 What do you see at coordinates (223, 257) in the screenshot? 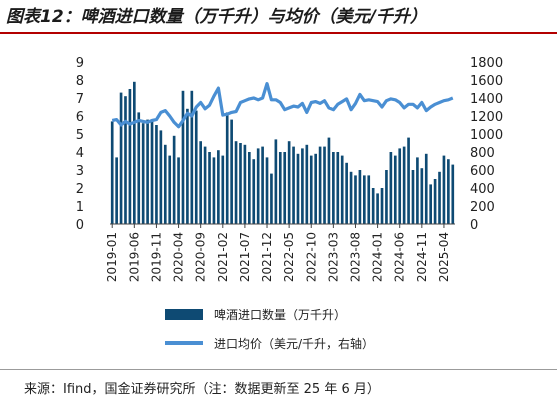
I see `x-tick-label: 2021-02` at bounding box center [223, 257].